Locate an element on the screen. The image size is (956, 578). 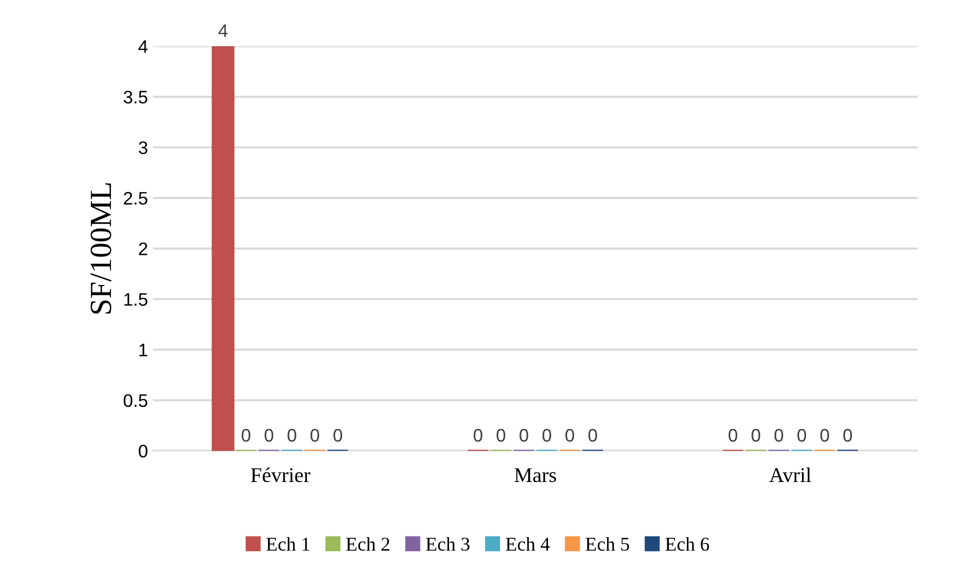
x-tick-label: Mars is located at coordinates (535, 475).